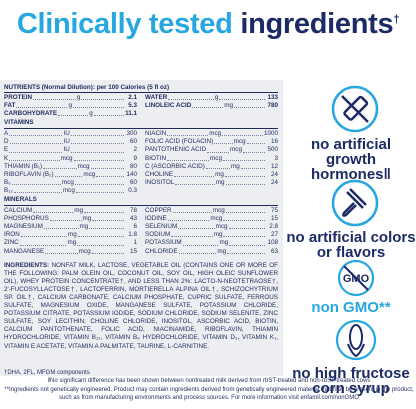  What do you see at coordinates (273, 97) in the screenshot?
I see `nutrient-value: 133` at bounding box center [273, 97].